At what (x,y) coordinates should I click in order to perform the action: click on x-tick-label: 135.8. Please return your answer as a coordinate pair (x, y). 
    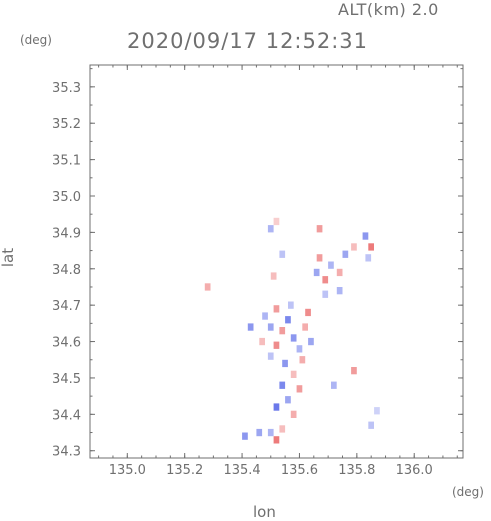
    Looking at the image, I should click on (356, 470).